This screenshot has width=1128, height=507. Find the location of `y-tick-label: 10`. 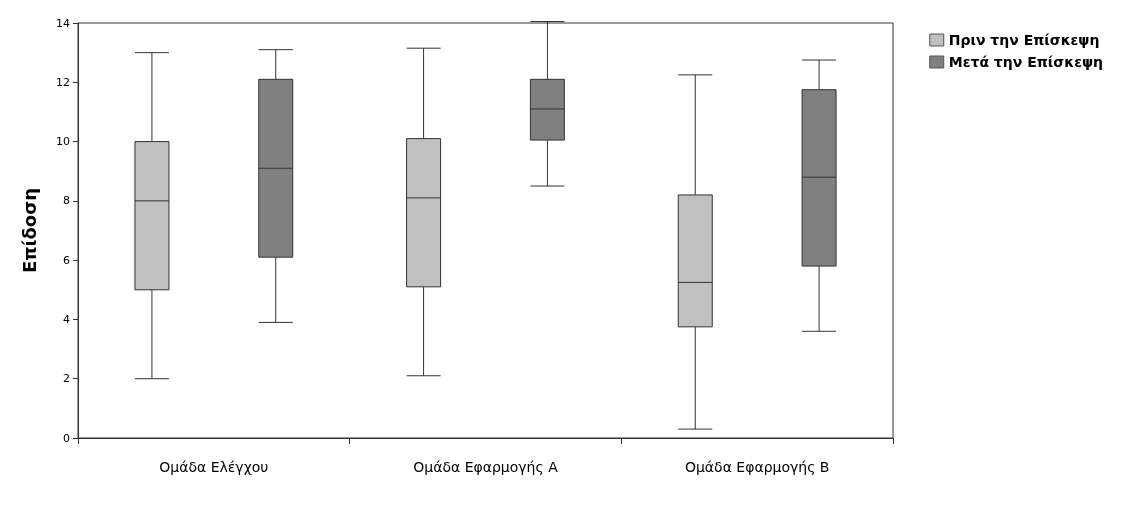

y-tick-label: 10 is located at coordinates (63, 142).